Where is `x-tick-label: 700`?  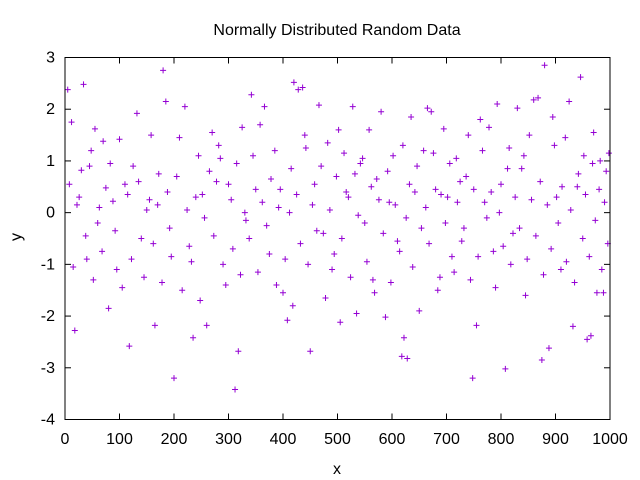 x-tick-label: 700 is located at coordinates (446, 439).